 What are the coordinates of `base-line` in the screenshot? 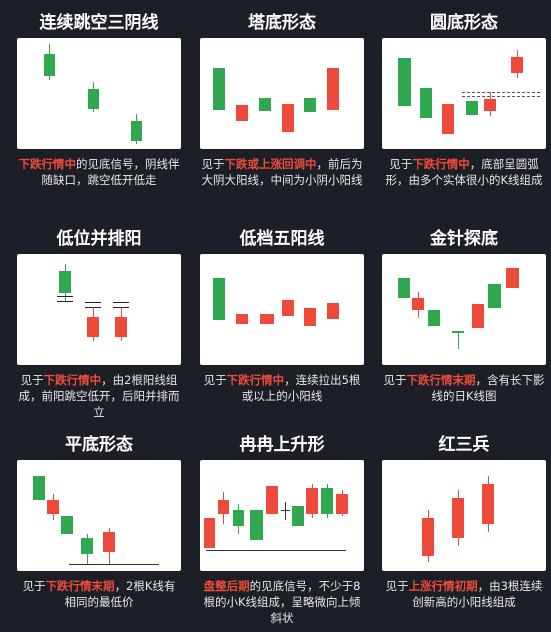 It's located at (276, 550).